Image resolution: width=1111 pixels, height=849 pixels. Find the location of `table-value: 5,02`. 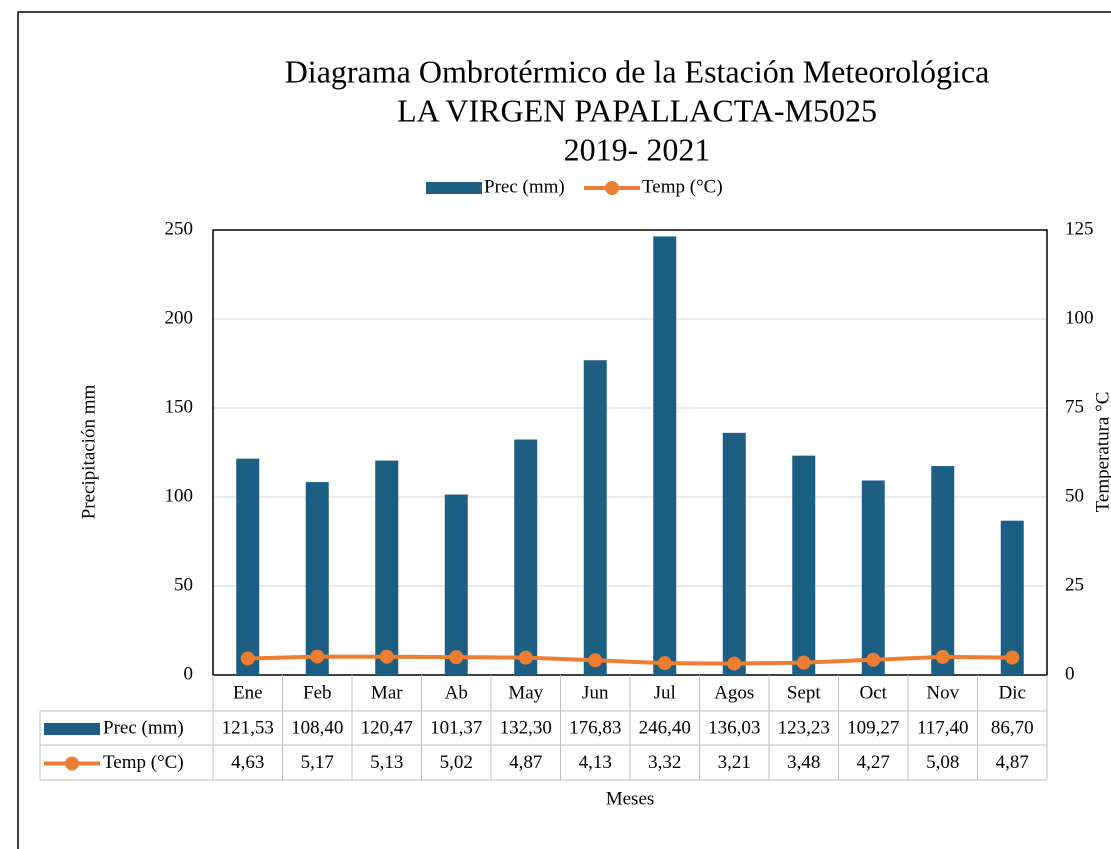

table-value: 5,02 is located at coordinates (456, 762).